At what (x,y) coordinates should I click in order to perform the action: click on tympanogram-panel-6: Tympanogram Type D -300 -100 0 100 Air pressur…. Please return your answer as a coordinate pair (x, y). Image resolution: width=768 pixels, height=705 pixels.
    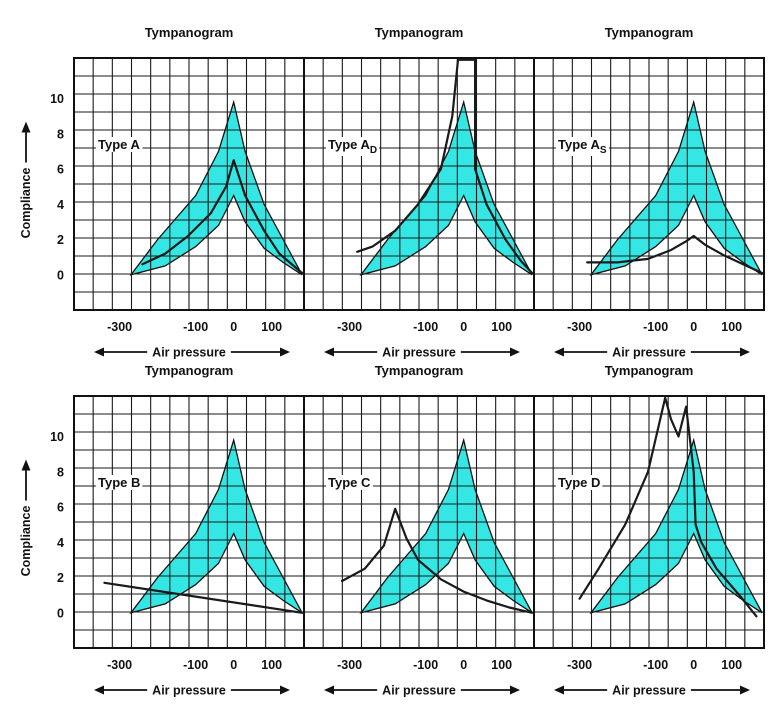
    Looking at the image, I should click on (649, 530).